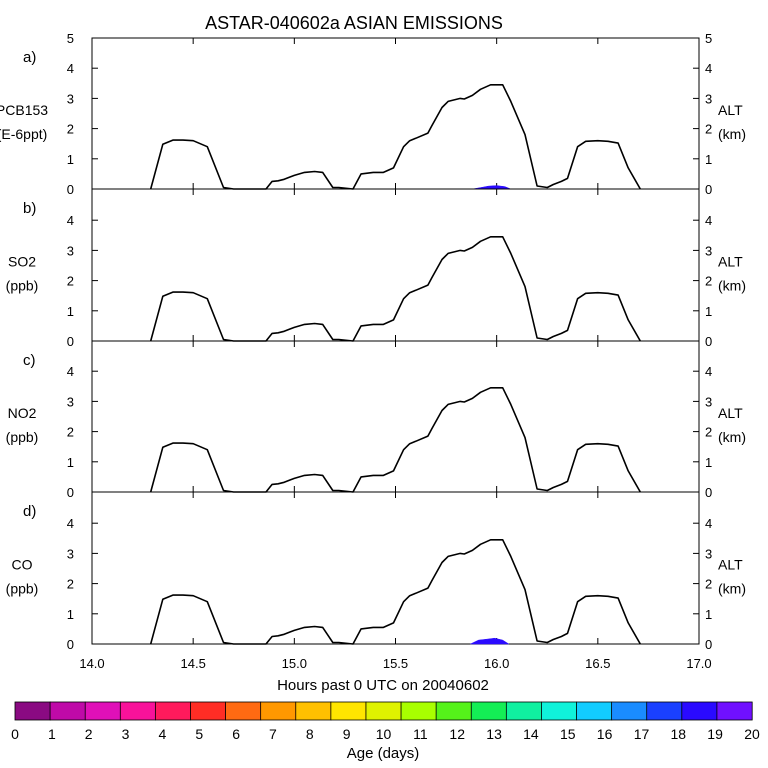  What do you see at coordinates (384, 734) in the screenshot?
I see `colorbar-tick-label: 10` at bounding box center [384, 734].